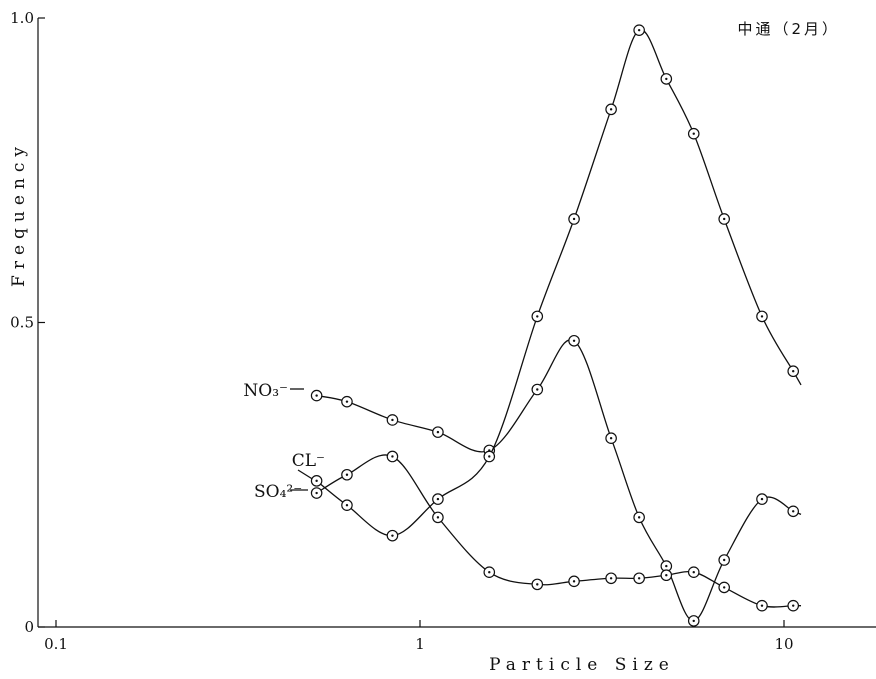 The height and width of the screenshot is (679, 876). Describe the element at coordinates (265, 391) in the screenshot. I see `series-label-0: NO₃⁻` at that location.